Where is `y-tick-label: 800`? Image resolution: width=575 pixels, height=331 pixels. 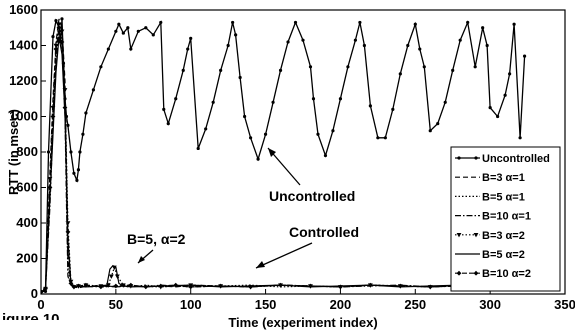 y-tick-label: 800 is located at coordinates (27, 151).